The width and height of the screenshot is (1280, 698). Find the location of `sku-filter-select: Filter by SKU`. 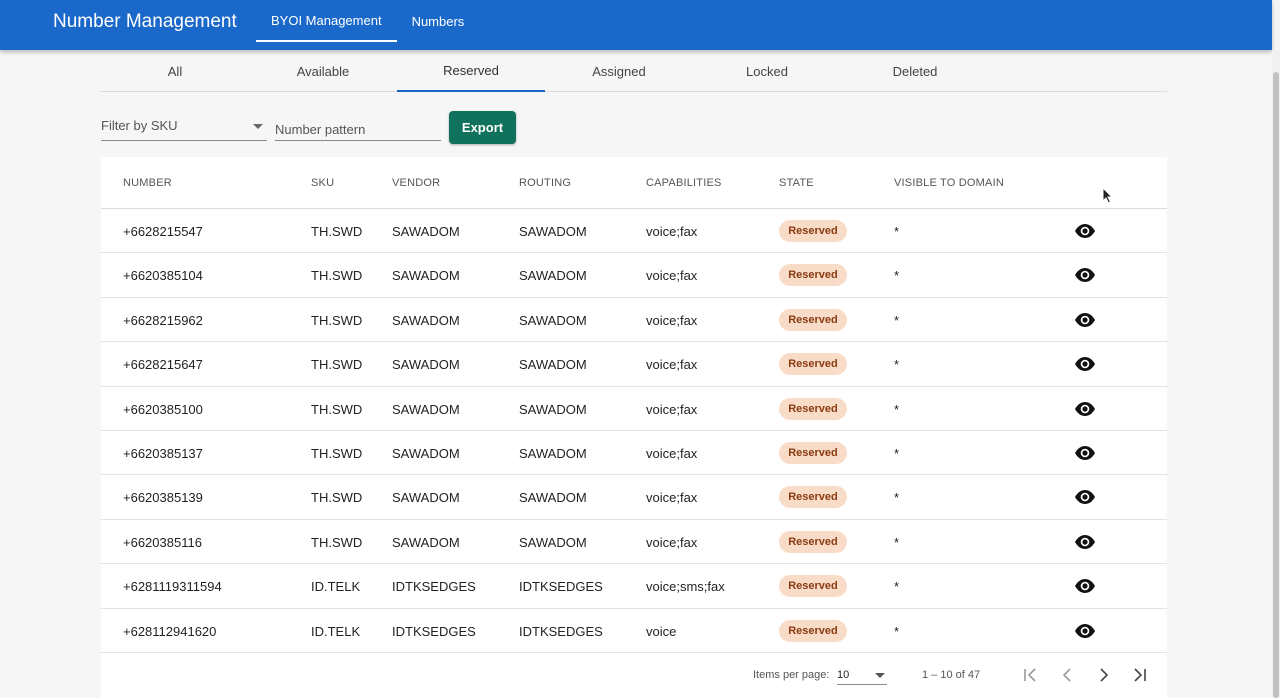

sku-filter-select: Filter by SKU is located at coordinates (184, 129).